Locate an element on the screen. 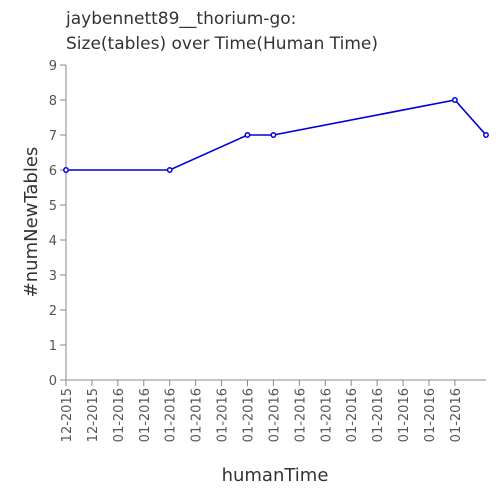 The width and height of the screenshot is (500, 500). chart-title-line-2: Size(tables) over Time(Human Time) is located at coordinates (222, 44).